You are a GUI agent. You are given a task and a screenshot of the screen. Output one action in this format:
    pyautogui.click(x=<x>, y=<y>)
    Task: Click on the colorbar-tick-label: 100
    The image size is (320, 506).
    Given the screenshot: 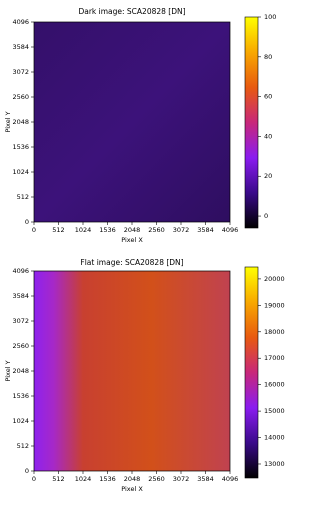 What is the action you would take?
    pyautogui.click(x=270, y=17)
    